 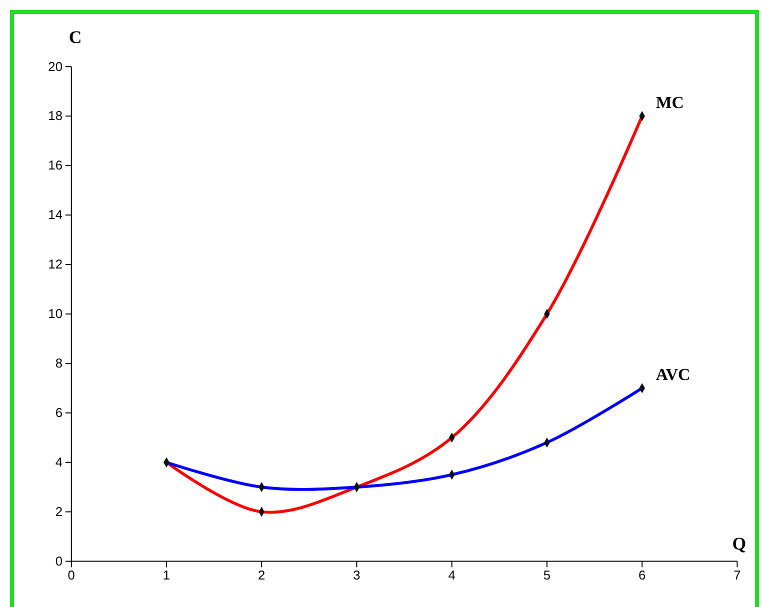 What do you see at coordinates (356, 574) in the screenshot?
I see `x-tick-label: 3` at bounding box center [356, 574].